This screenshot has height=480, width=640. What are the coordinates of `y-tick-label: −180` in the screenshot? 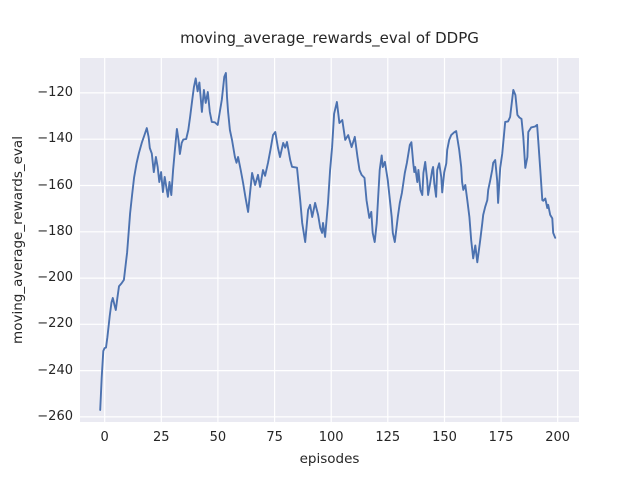 It's located at (55, 231).